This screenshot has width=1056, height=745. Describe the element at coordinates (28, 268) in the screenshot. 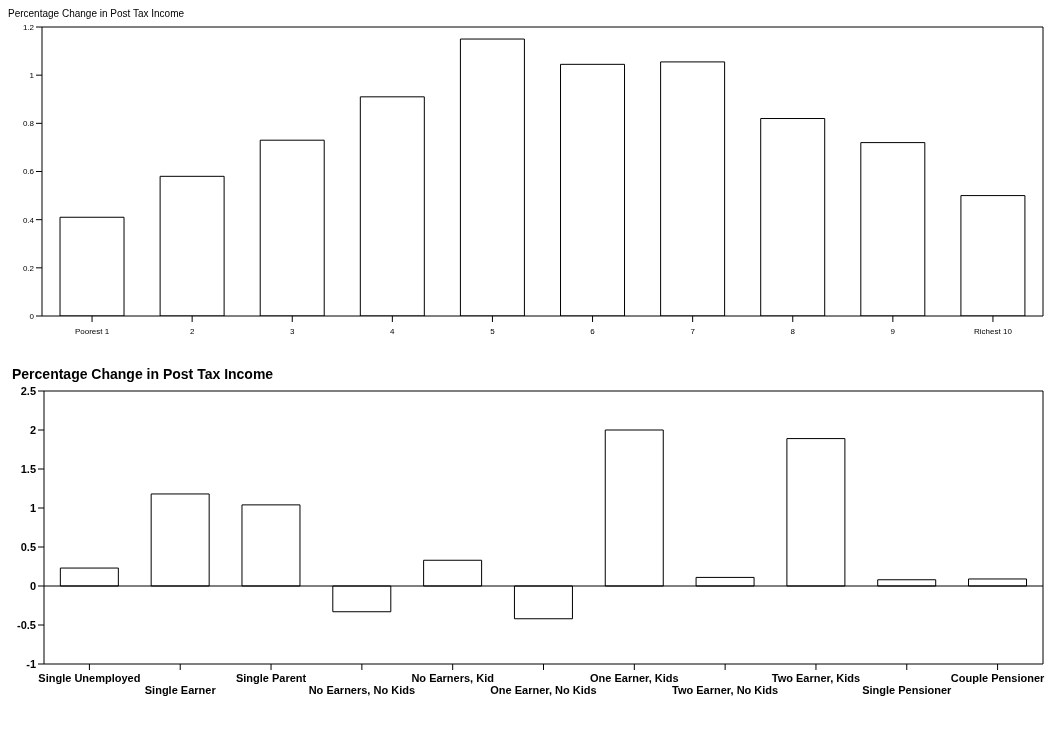

I see `y-tick-label: 0.2` at that location.